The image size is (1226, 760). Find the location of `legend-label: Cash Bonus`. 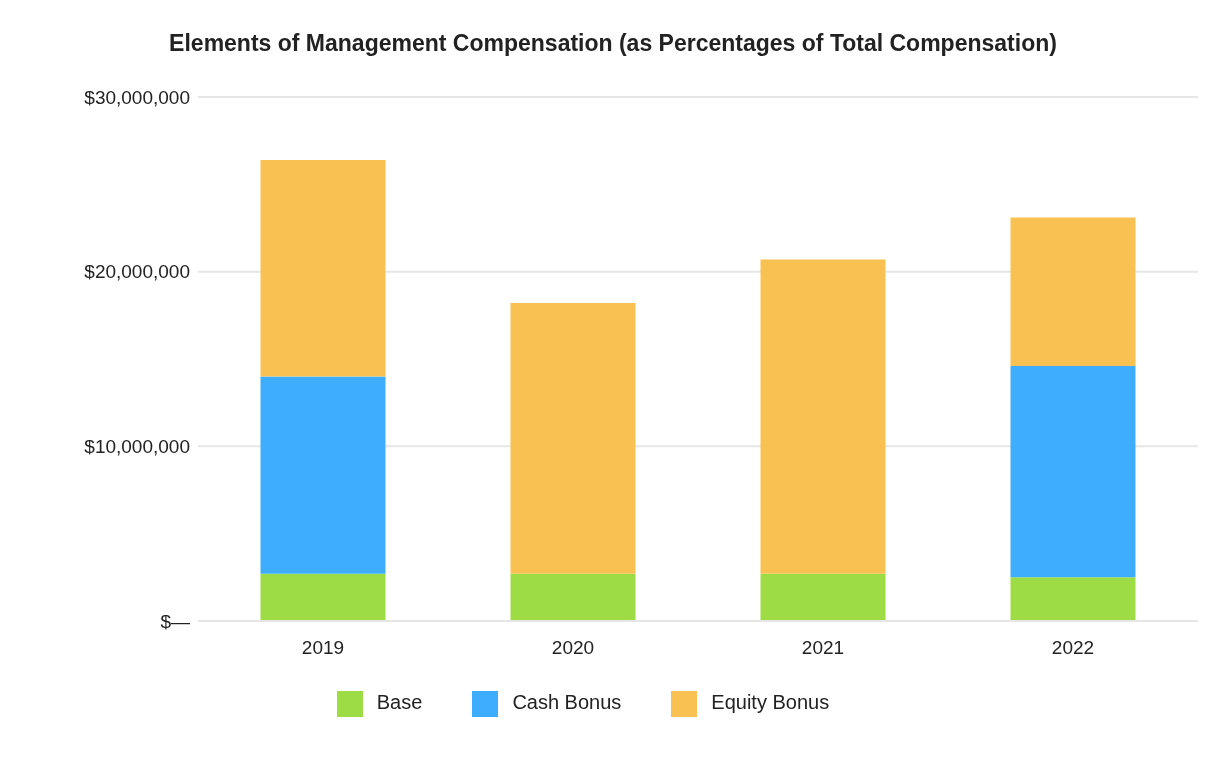

legend-label: Cash Bonus is located at coordinates (567, 702).